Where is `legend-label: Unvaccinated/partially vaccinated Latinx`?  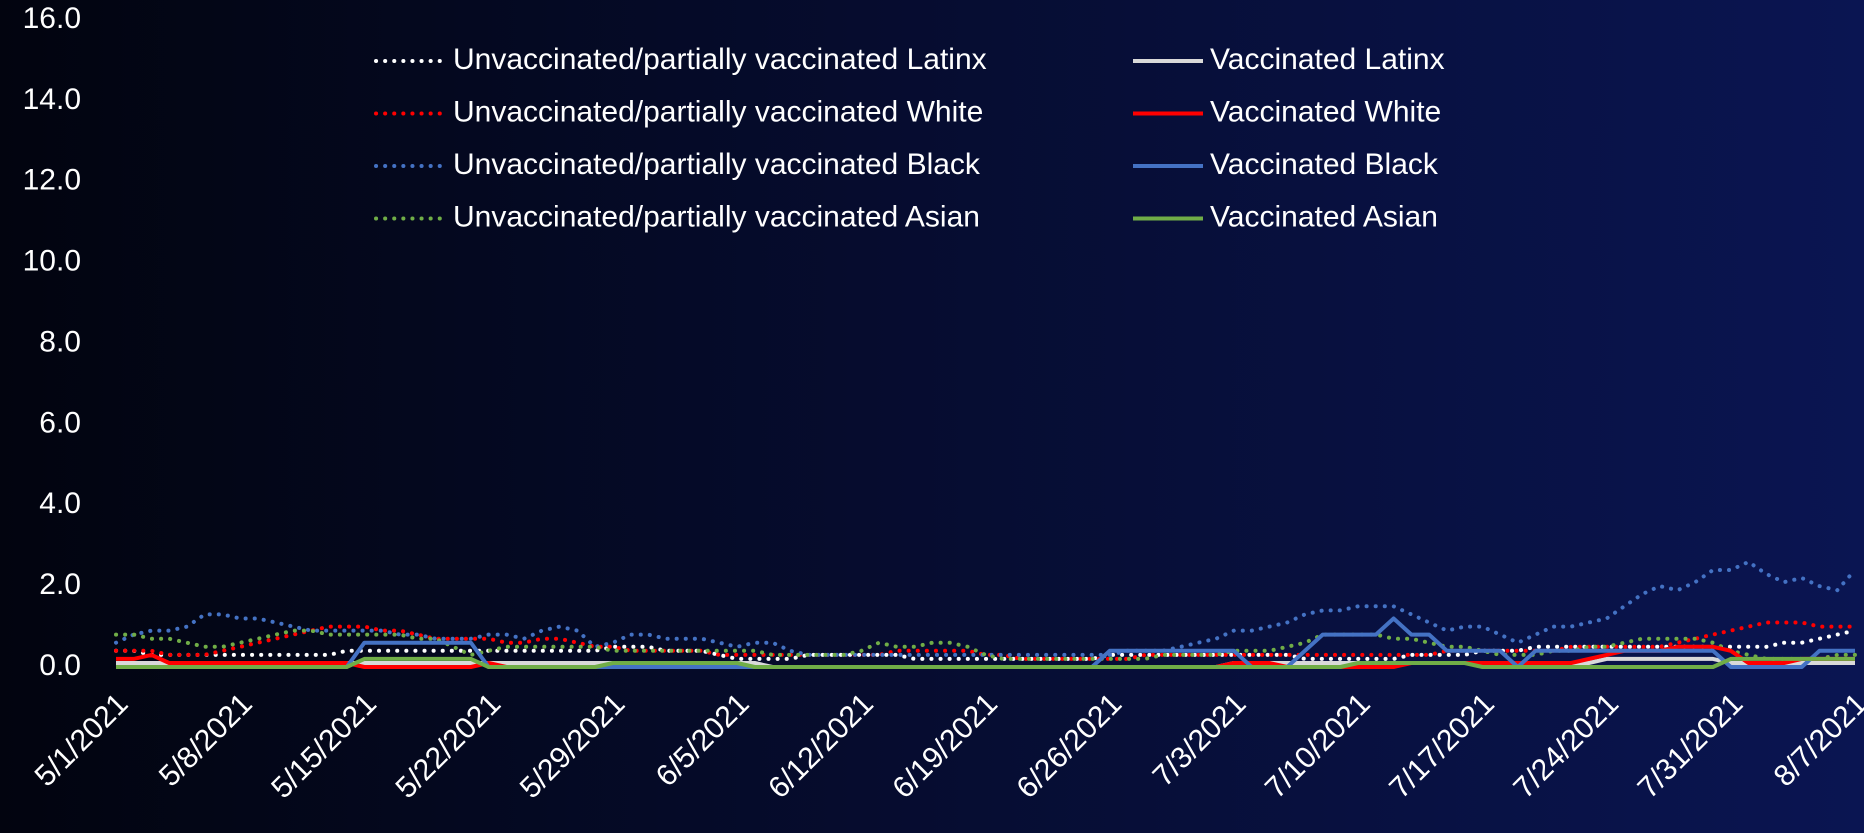 legend-label: Unvaccinated/partially vaccinated Latinx is located at coordinates (720, 59).